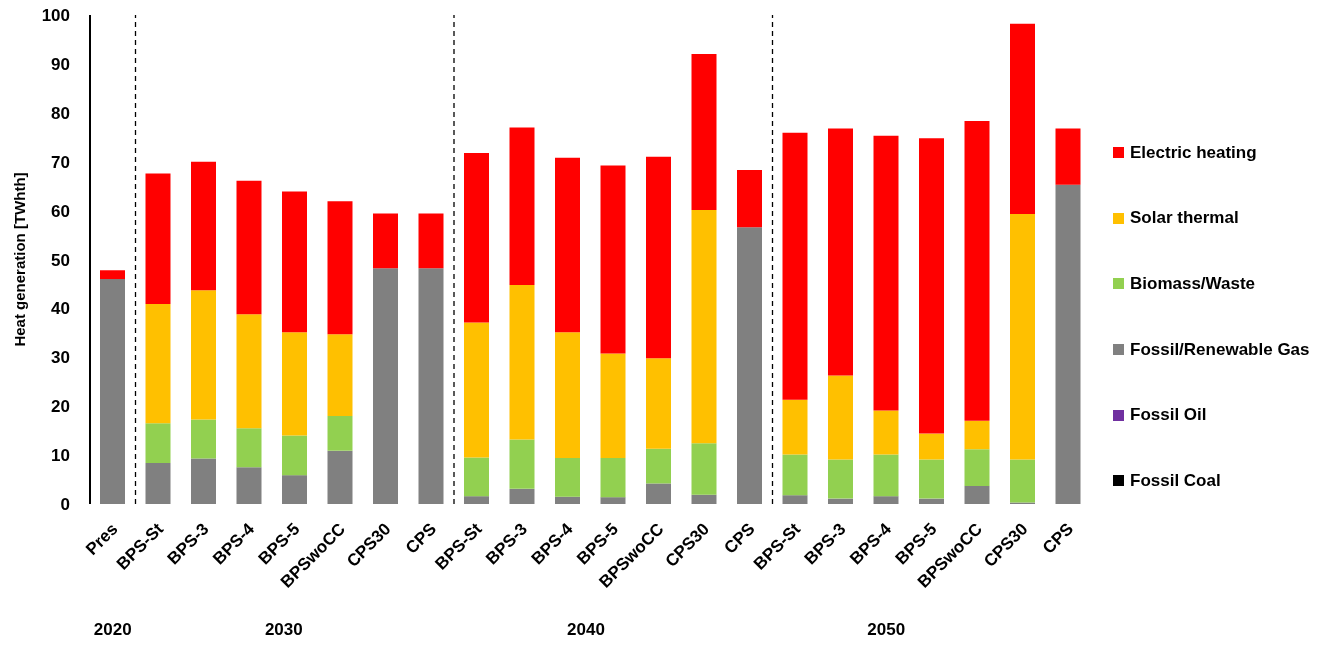  Describe the element at coordinates (60, 113) in the screenshot. I see `y-tick-label: 80` at that location.